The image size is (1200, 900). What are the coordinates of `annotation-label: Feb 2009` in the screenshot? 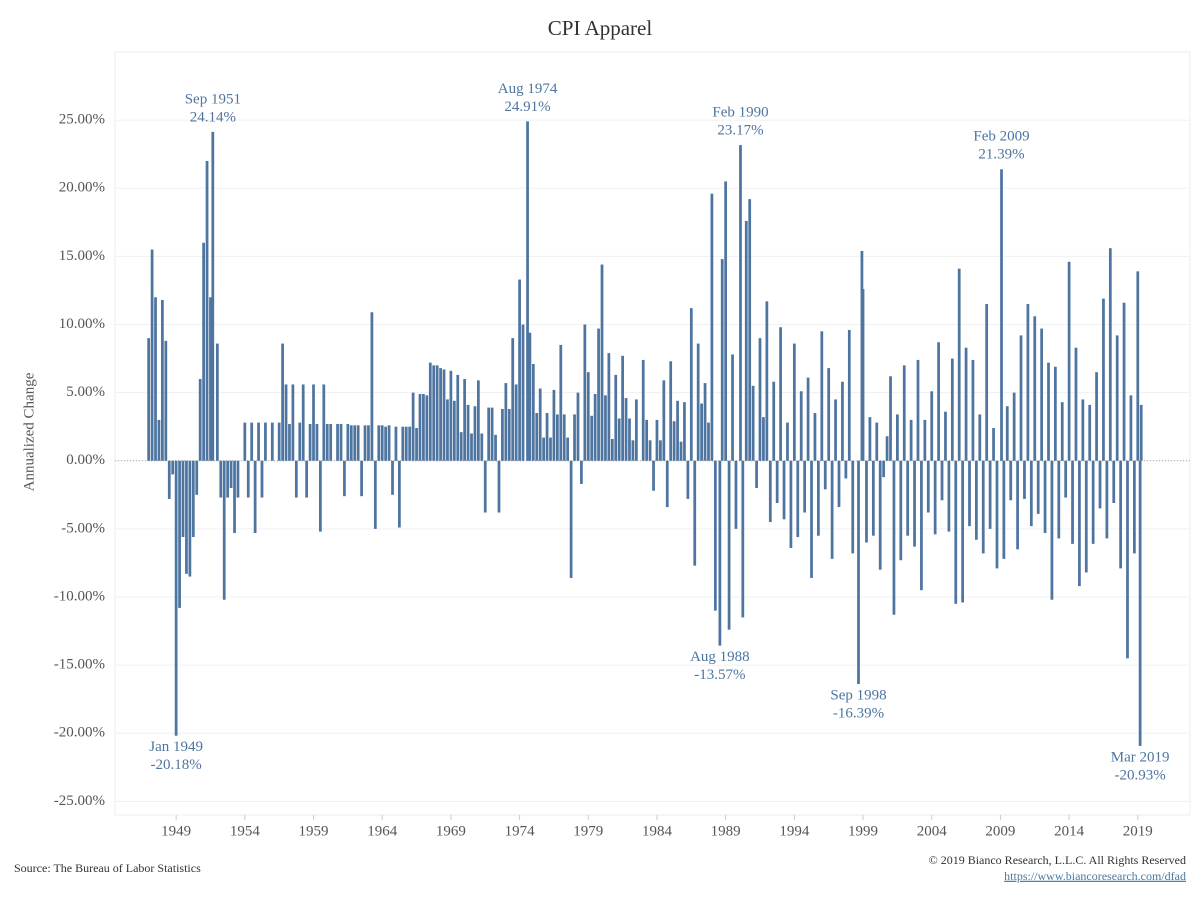 It's located at (1001, 137).